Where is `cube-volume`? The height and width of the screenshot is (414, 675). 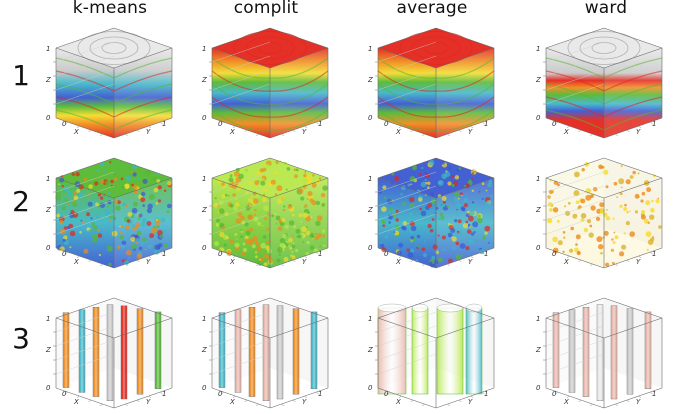
cube-volume is located at coordinates (114, 83).